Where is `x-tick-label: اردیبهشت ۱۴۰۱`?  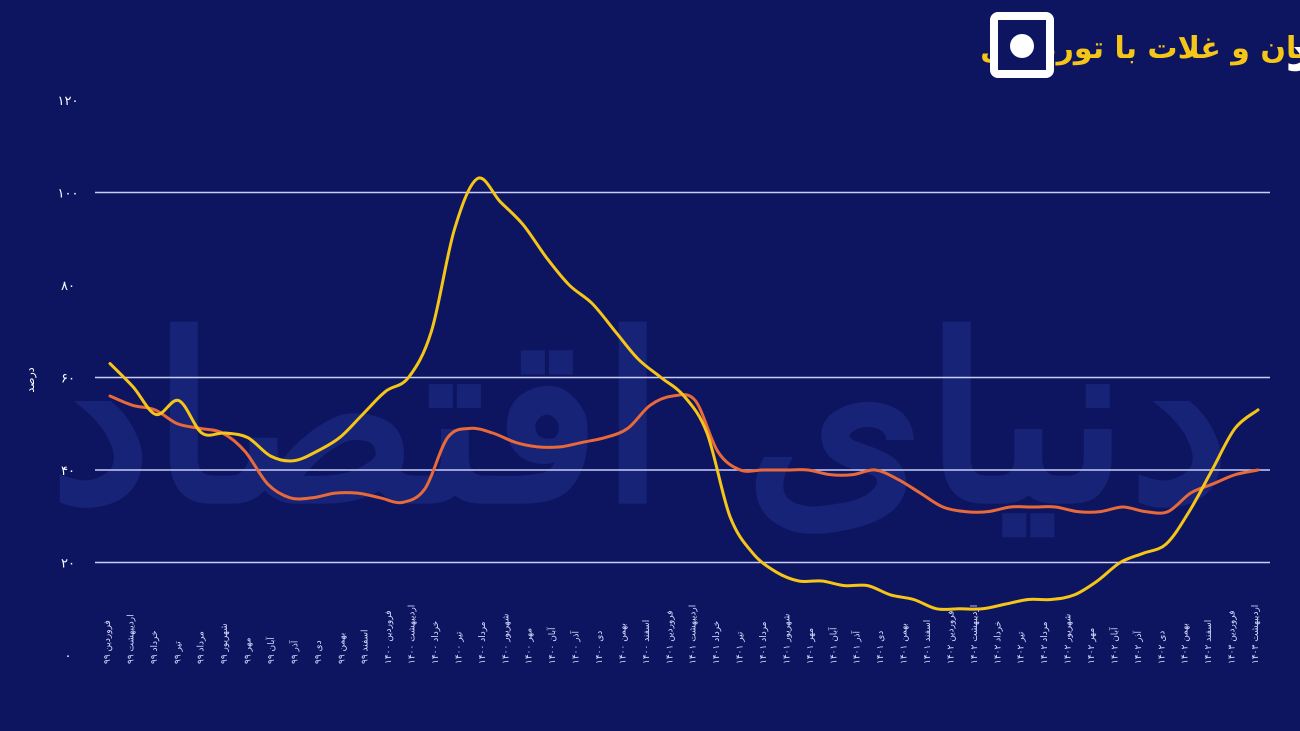 x-tick-label: اردیبهشت ۱۴۰۱ is located at coordinates (694, 634).